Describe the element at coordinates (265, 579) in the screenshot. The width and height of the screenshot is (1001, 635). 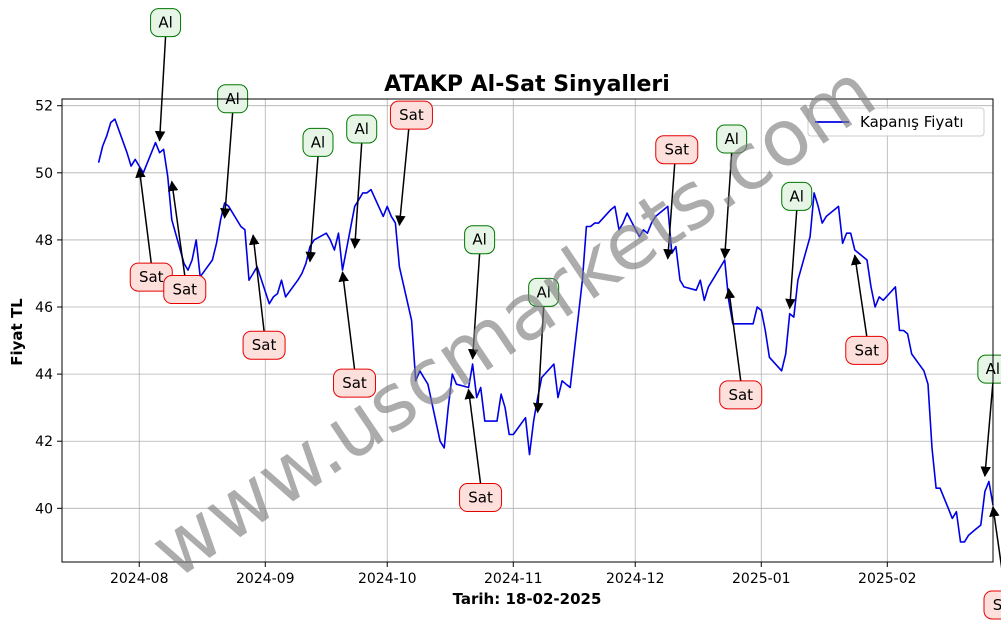
I see `x-tick-label: 2024-09` at that location.